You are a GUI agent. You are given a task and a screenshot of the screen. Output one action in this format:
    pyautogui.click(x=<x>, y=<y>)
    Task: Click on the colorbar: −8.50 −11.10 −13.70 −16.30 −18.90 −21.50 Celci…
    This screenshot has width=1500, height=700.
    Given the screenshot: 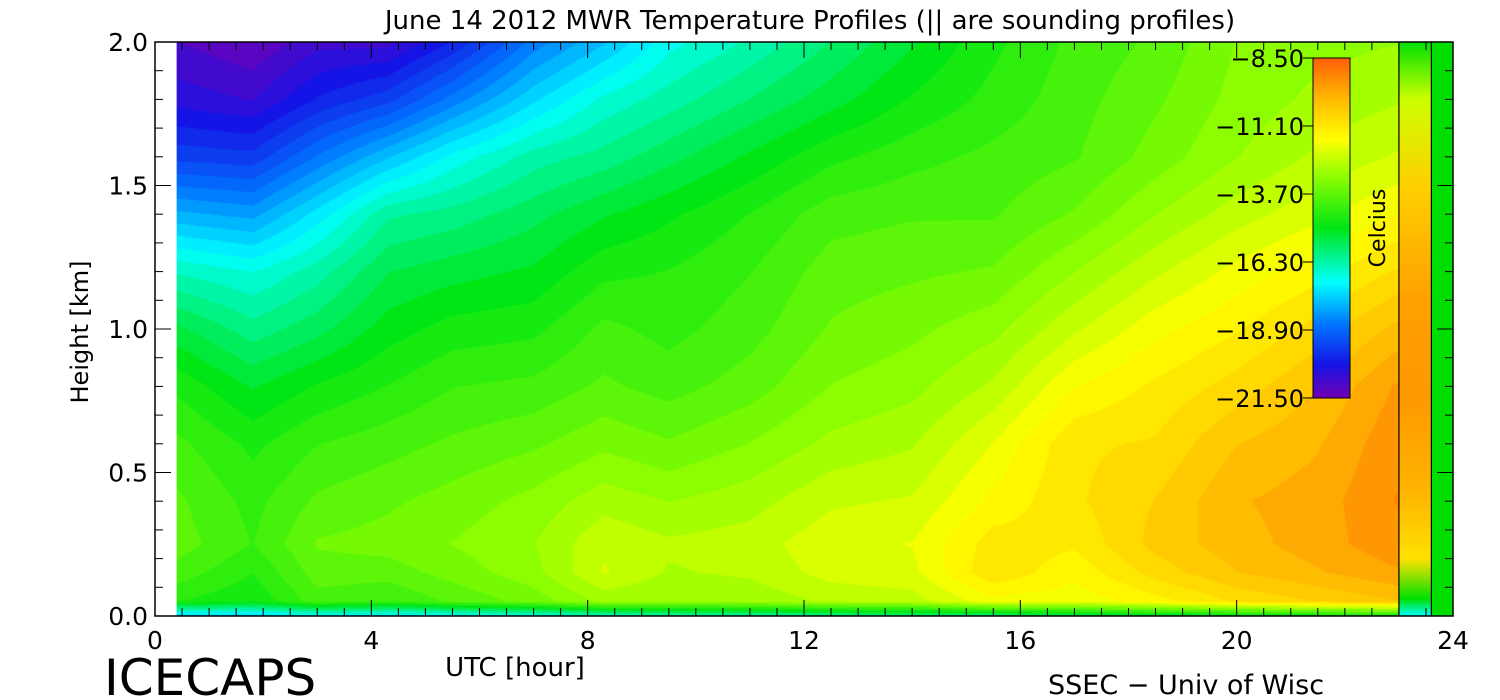 What is the action you would take?
    pyautogui.click(x=1303, y=229)
    